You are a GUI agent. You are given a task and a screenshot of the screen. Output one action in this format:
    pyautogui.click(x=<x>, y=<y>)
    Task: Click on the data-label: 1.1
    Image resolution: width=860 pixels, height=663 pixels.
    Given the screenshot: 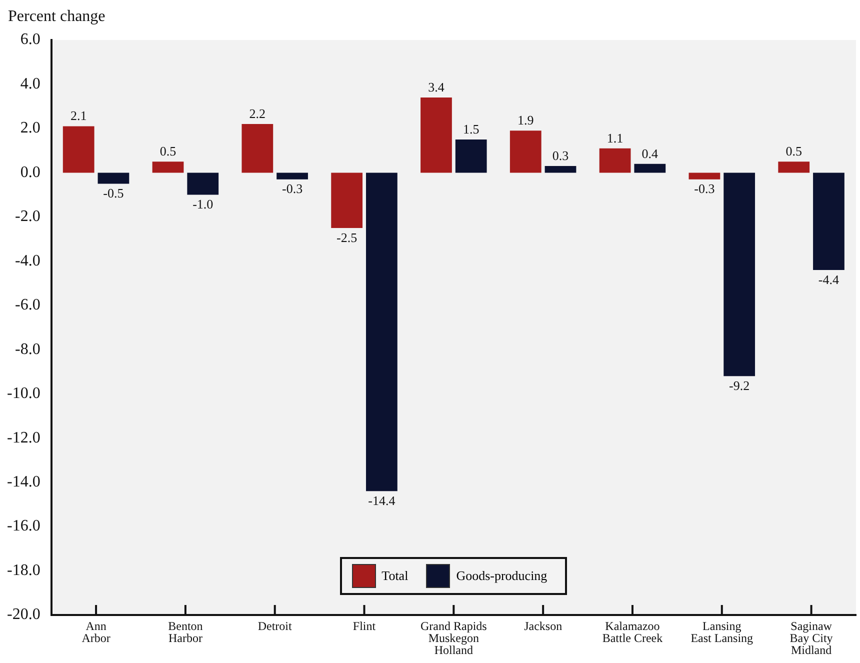 What is the action you would take?
    pyautogui.click(x=615, y=138)
    